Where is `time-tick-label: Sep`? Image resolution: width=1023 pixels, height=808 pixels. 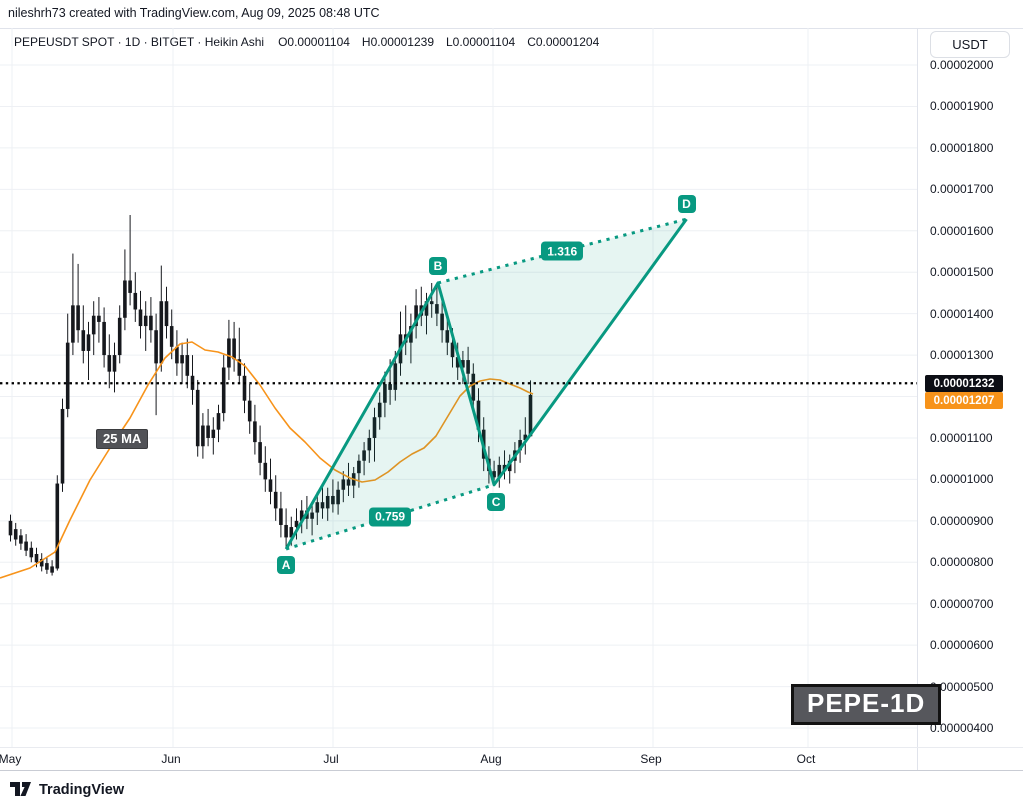 time-tick-label: Sep is located at coordinates (651, 759).